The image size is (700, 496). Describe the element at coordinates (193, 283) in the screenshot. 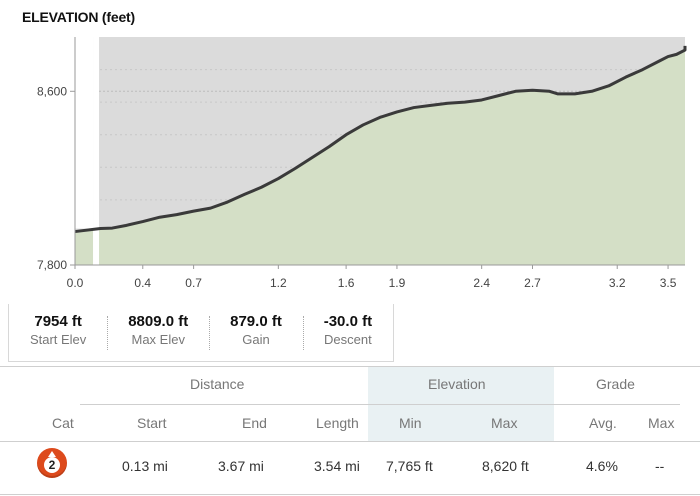

I see `x-tick-label: 0.7` at that location.